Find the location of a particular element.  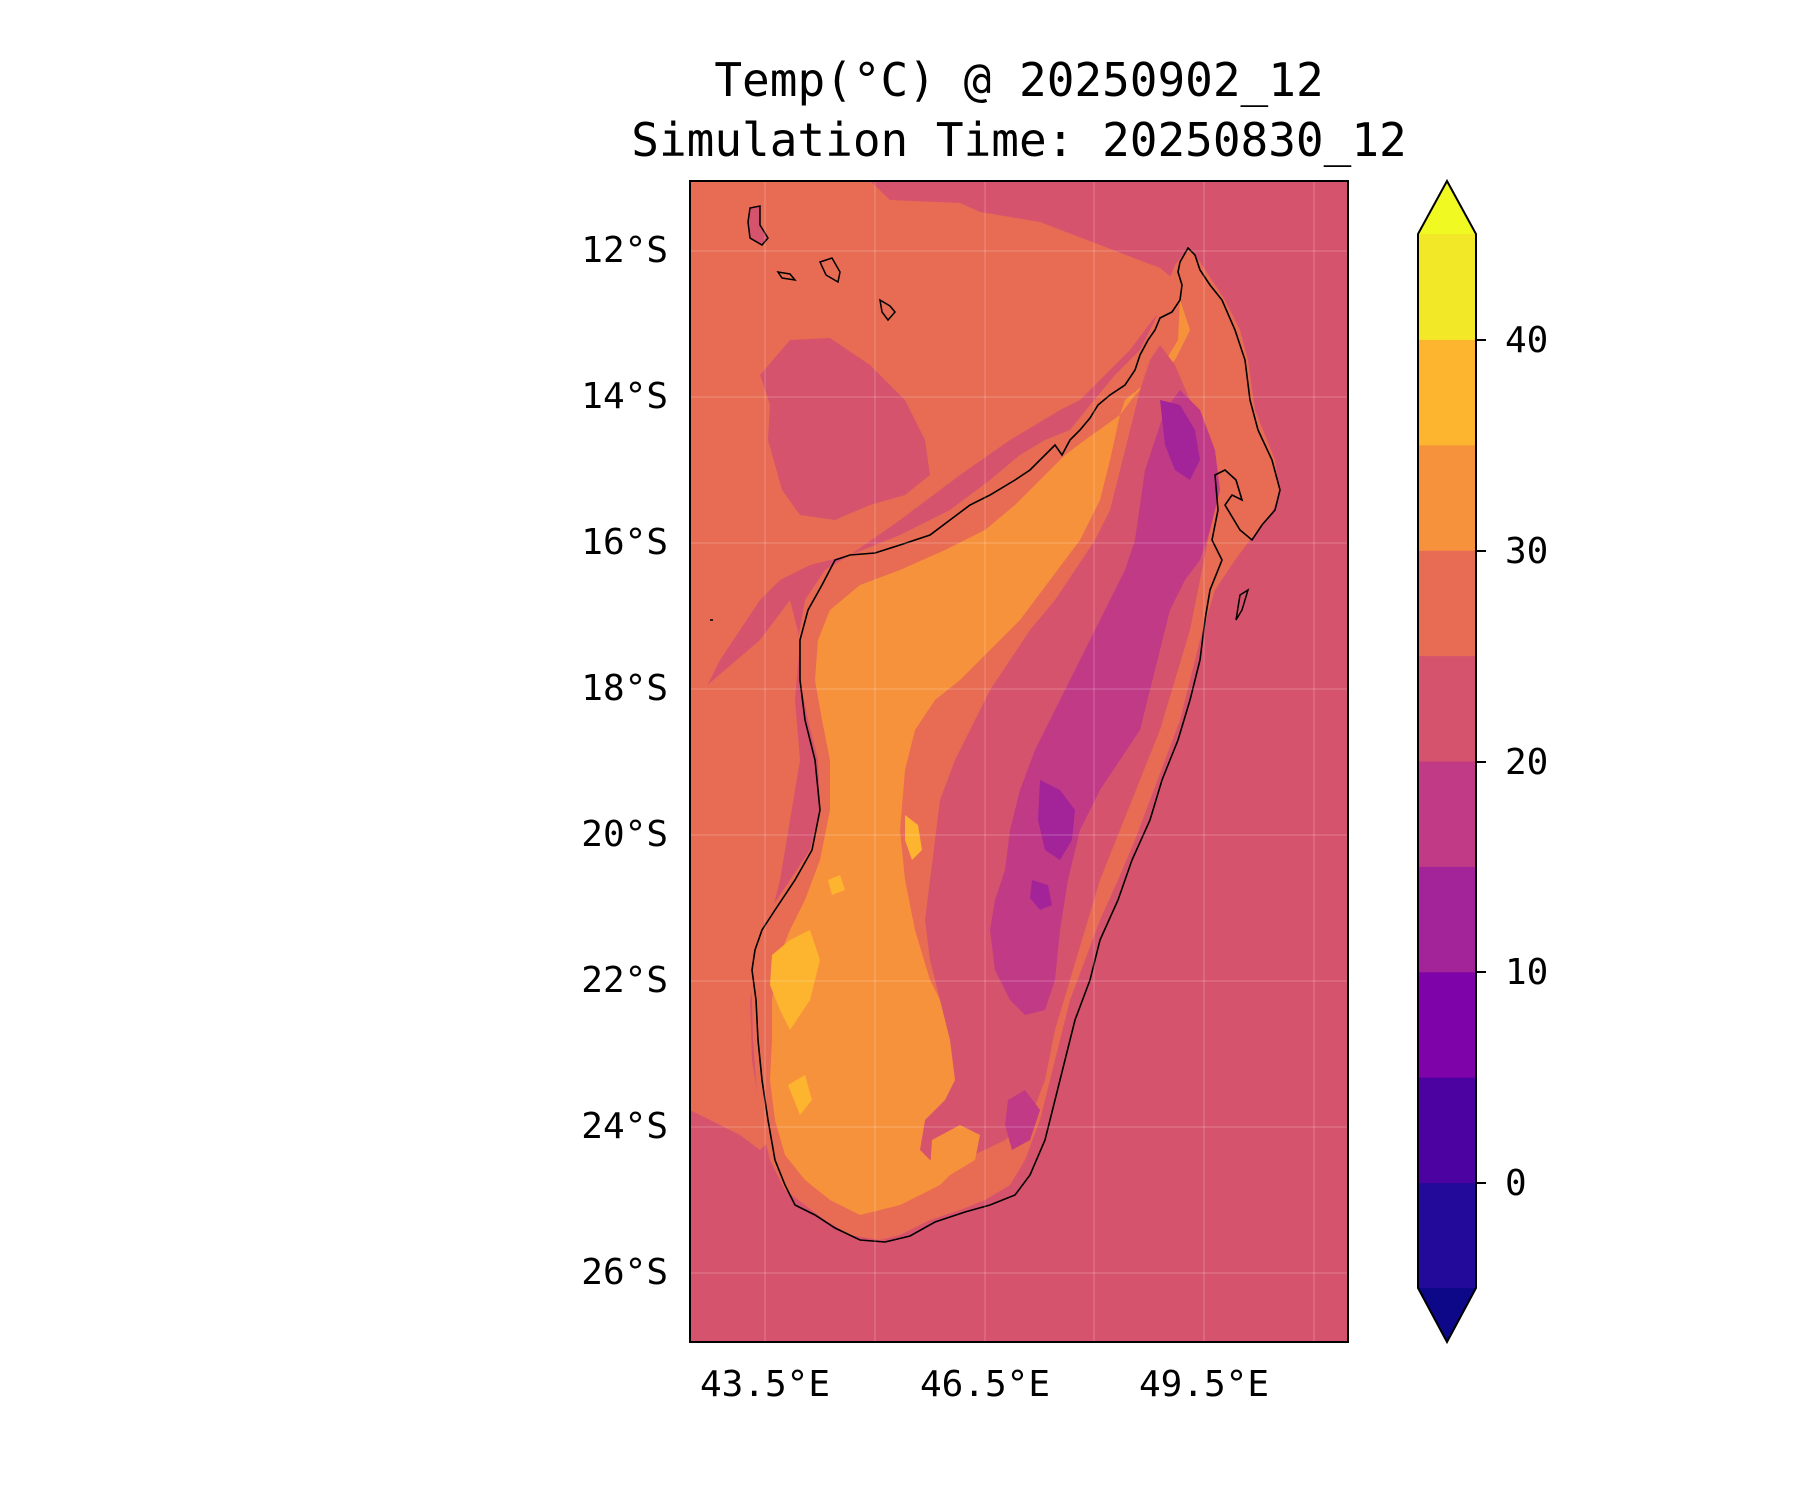

land-high-plateau is located at coordinates (1105, 702).